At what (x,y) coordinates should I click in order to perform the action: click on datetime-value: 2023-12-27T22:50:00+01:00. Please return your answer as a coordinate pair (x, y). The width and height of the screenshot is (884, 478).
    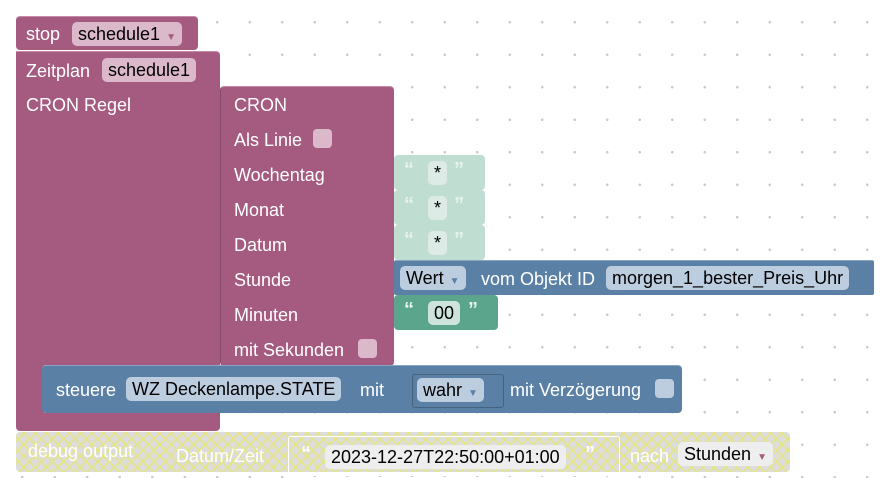
    Looking at the image, I should click on (445, 457).